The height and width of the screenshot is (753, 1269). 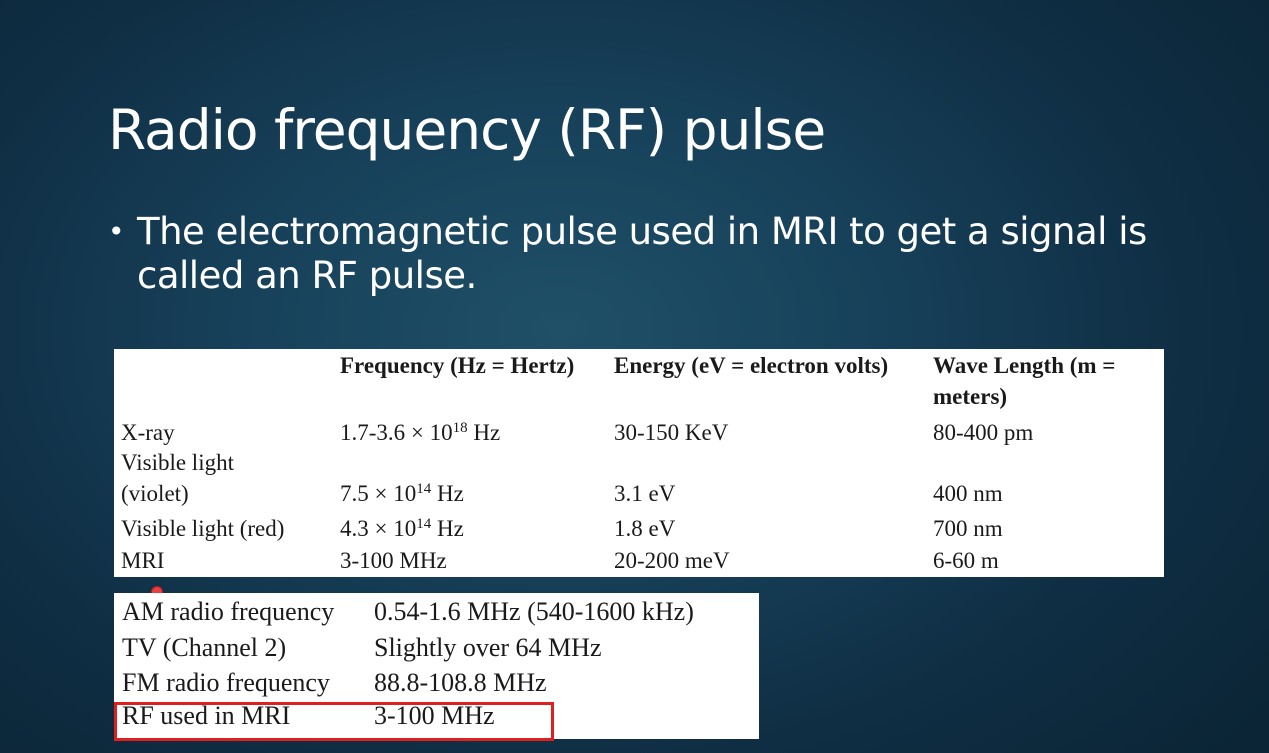 What do you see at coordinates (226, 682) in the screenshot?
I see `row-label: FM radio frequency` at bounding box center [226, 682].